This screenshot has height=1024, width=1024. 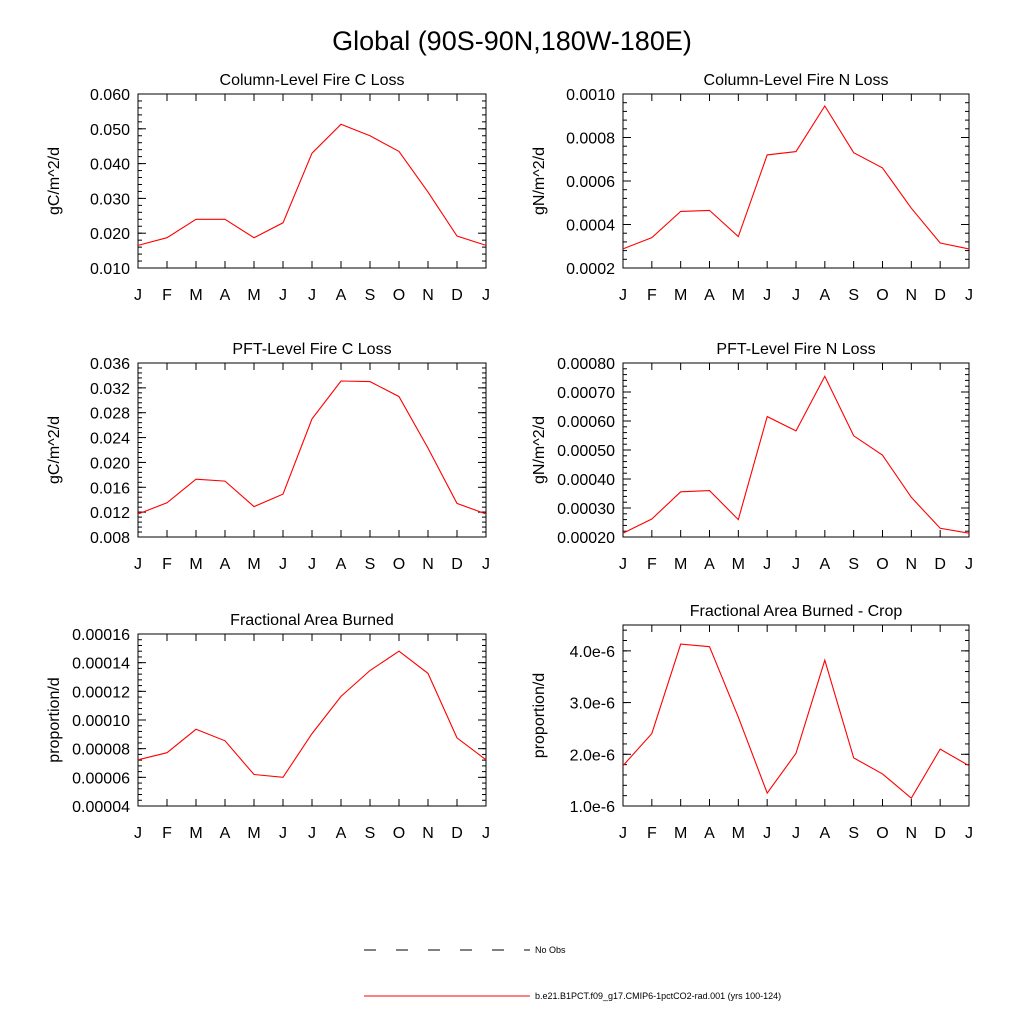 What do you see at coordinates (795, 349) in the screenshot?
I see `chart-title: PFT-Level Fire N Loss` at bounding box center [795, 349].